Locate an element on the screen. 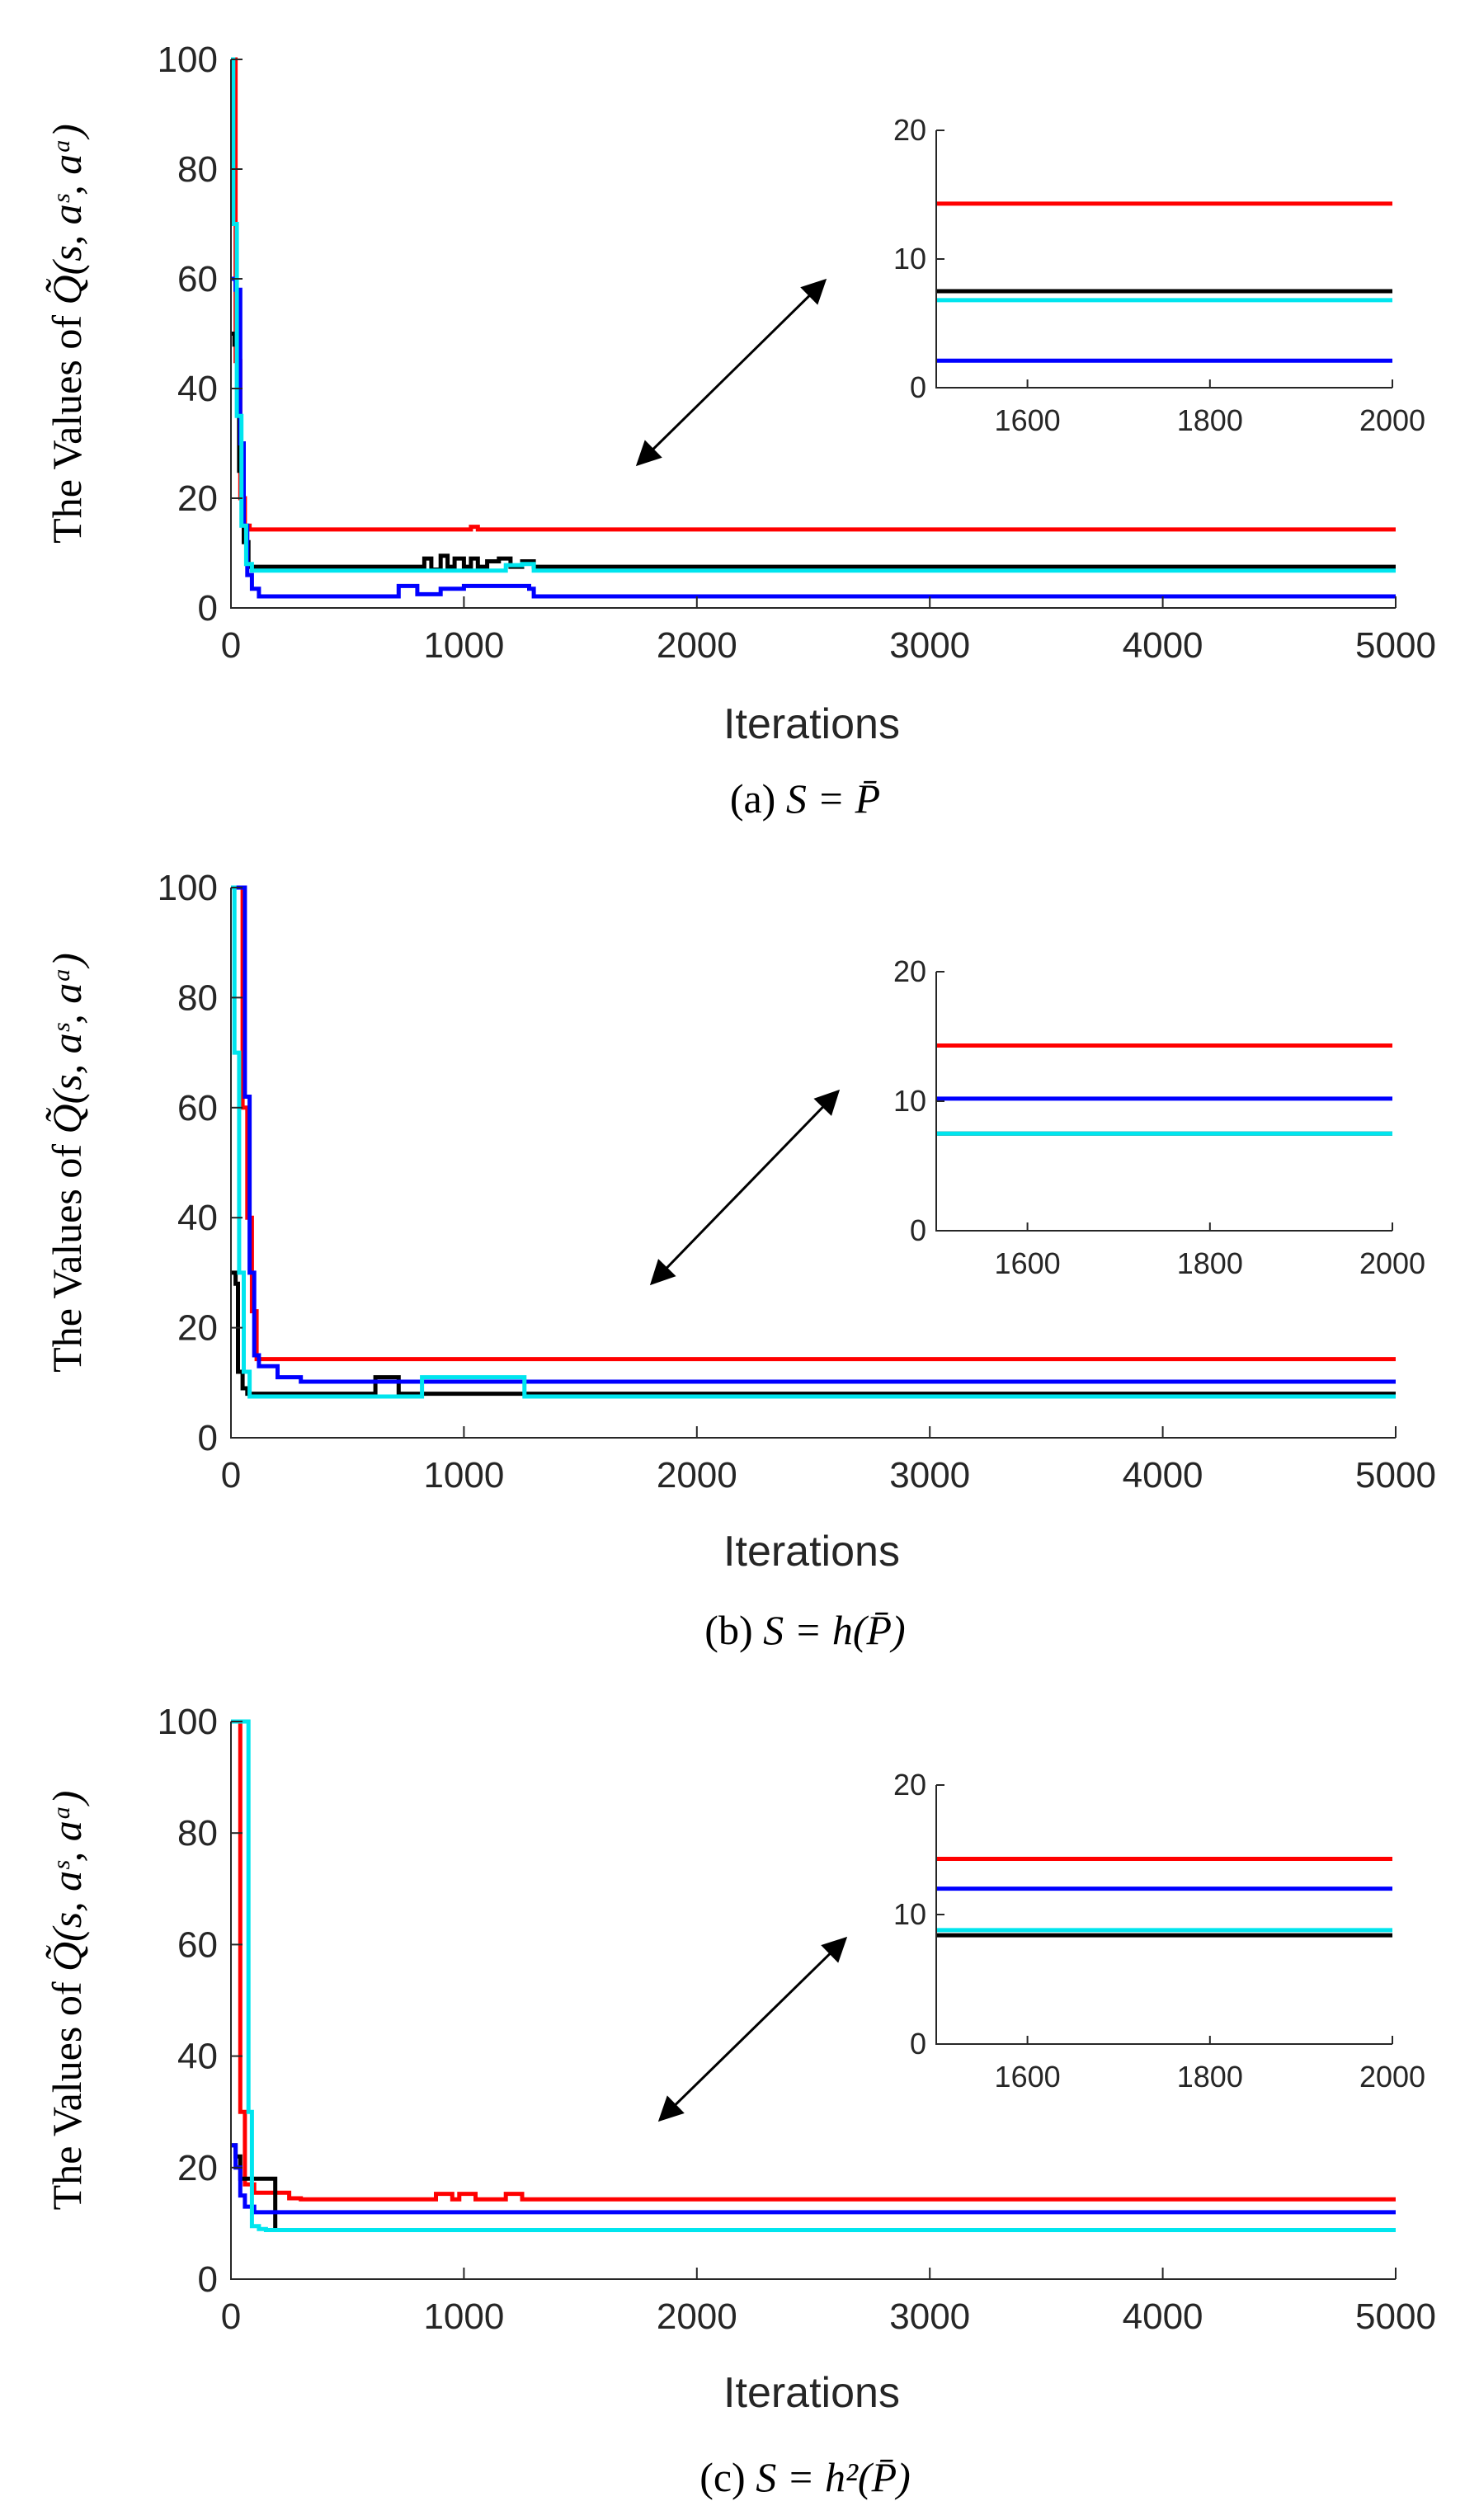 The image size is (1479, 2520). caption-math: S = P̄ is located at coordinates (833, 798).